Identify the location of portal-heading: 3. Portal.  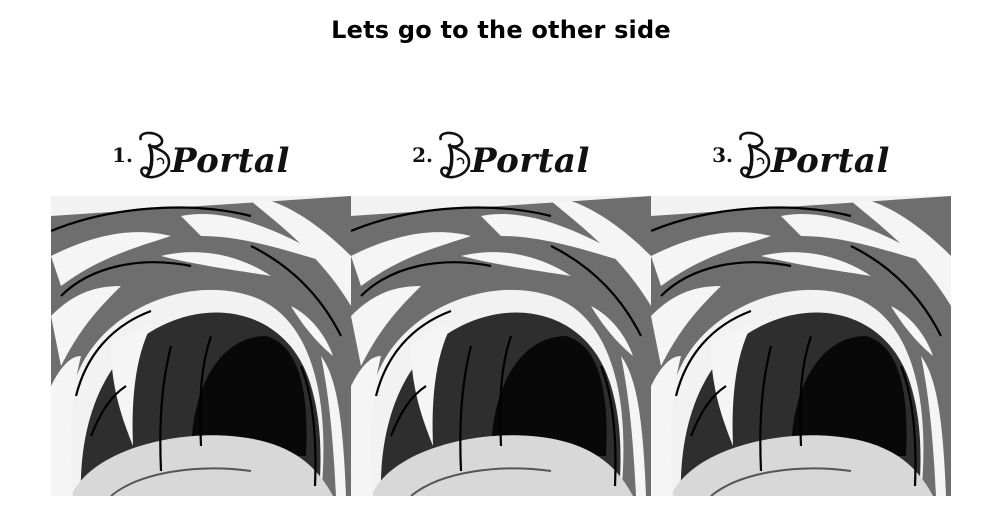
(801, 162).